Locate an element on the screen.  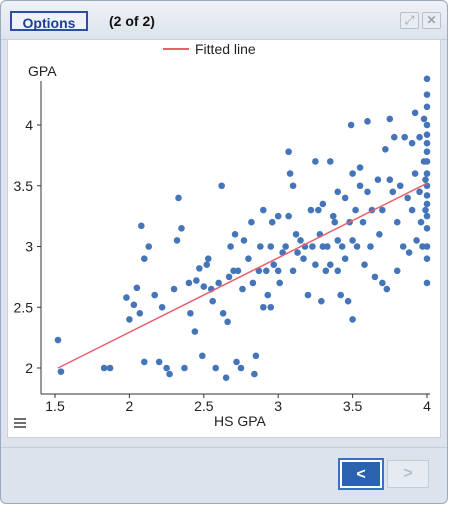
options-button: Options is located at coordinates (49, 21).